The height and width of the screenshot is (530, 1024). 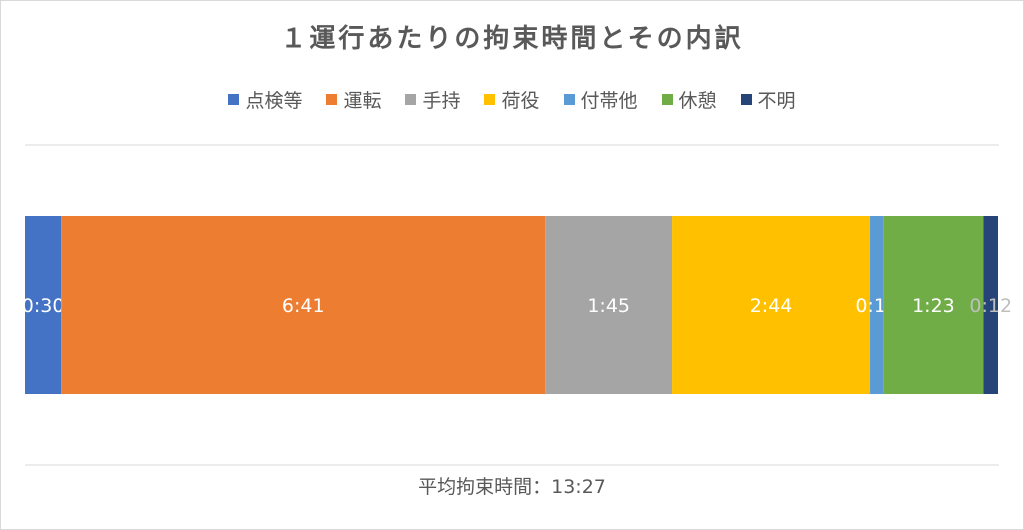 I want to click on data-label: 1:23, so click(x=933, y=306).